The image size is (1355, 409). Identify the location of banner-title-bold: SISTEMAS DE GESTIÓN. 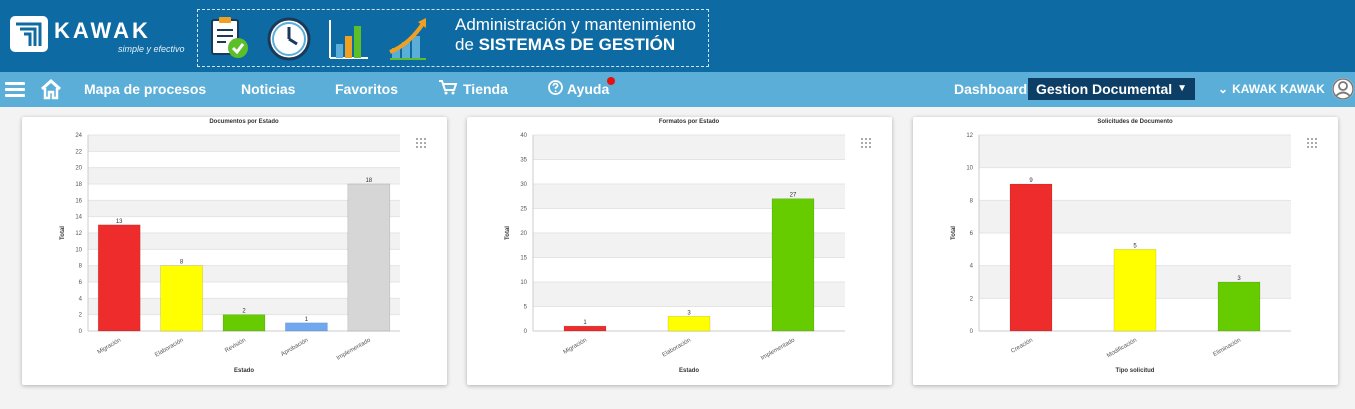
(577, 44).